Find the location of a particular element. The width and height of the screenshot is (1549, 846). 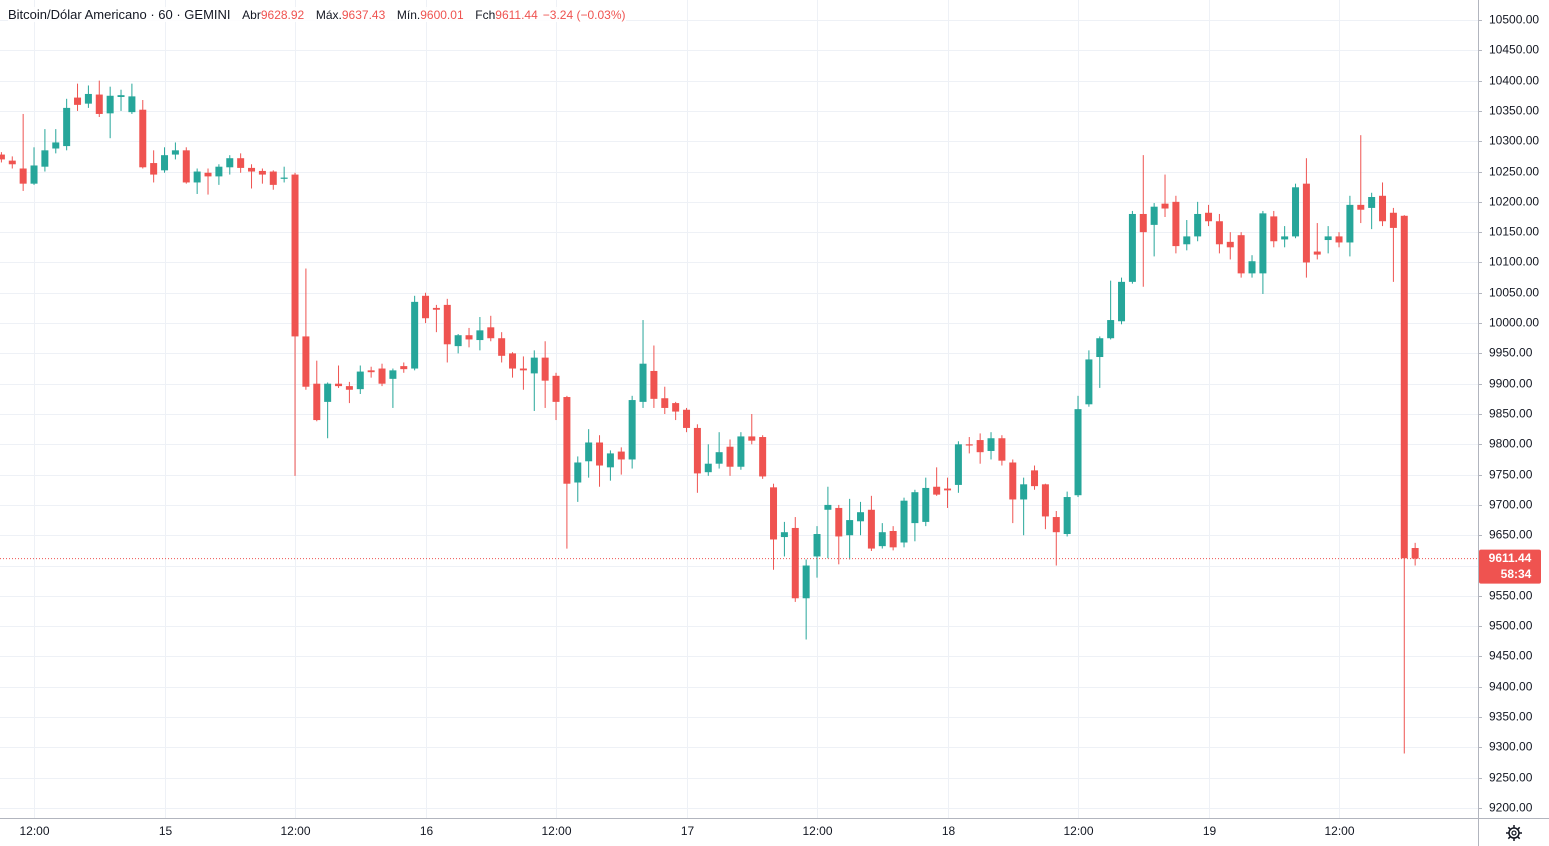

change: −3.24 (−0.03%) is located at coordinates (584, 15).